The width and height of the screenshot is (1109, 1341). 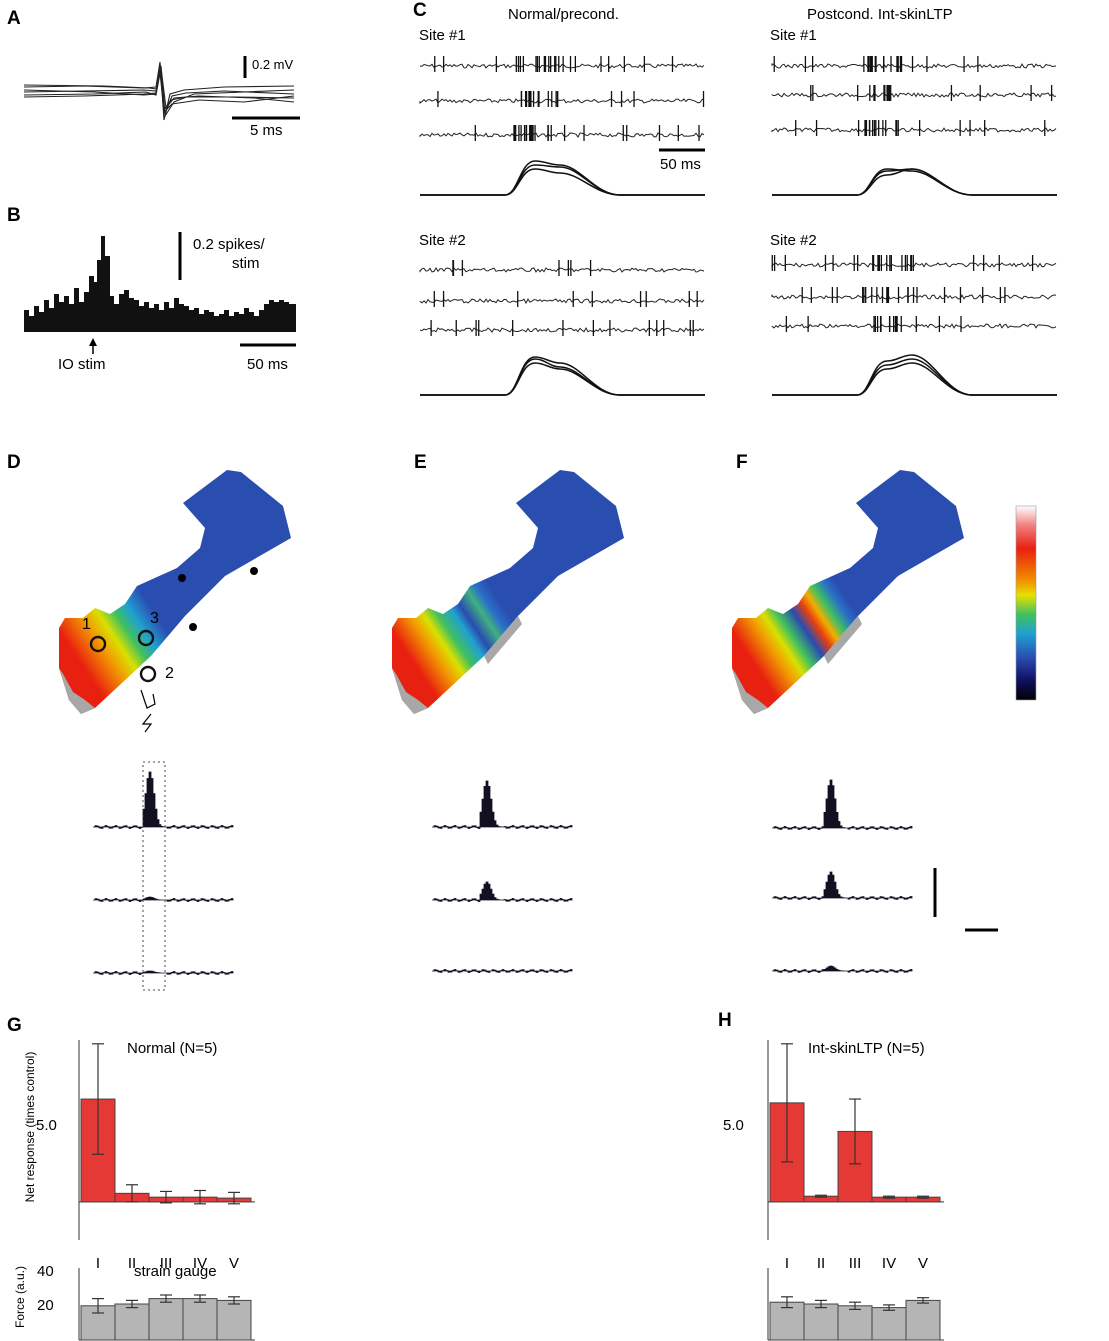 What do you see at coordinates (866, 1048) in the screenshot?
I see `h-title: Int-skinLTP (N=5)` at bounding box center [866, 1048].